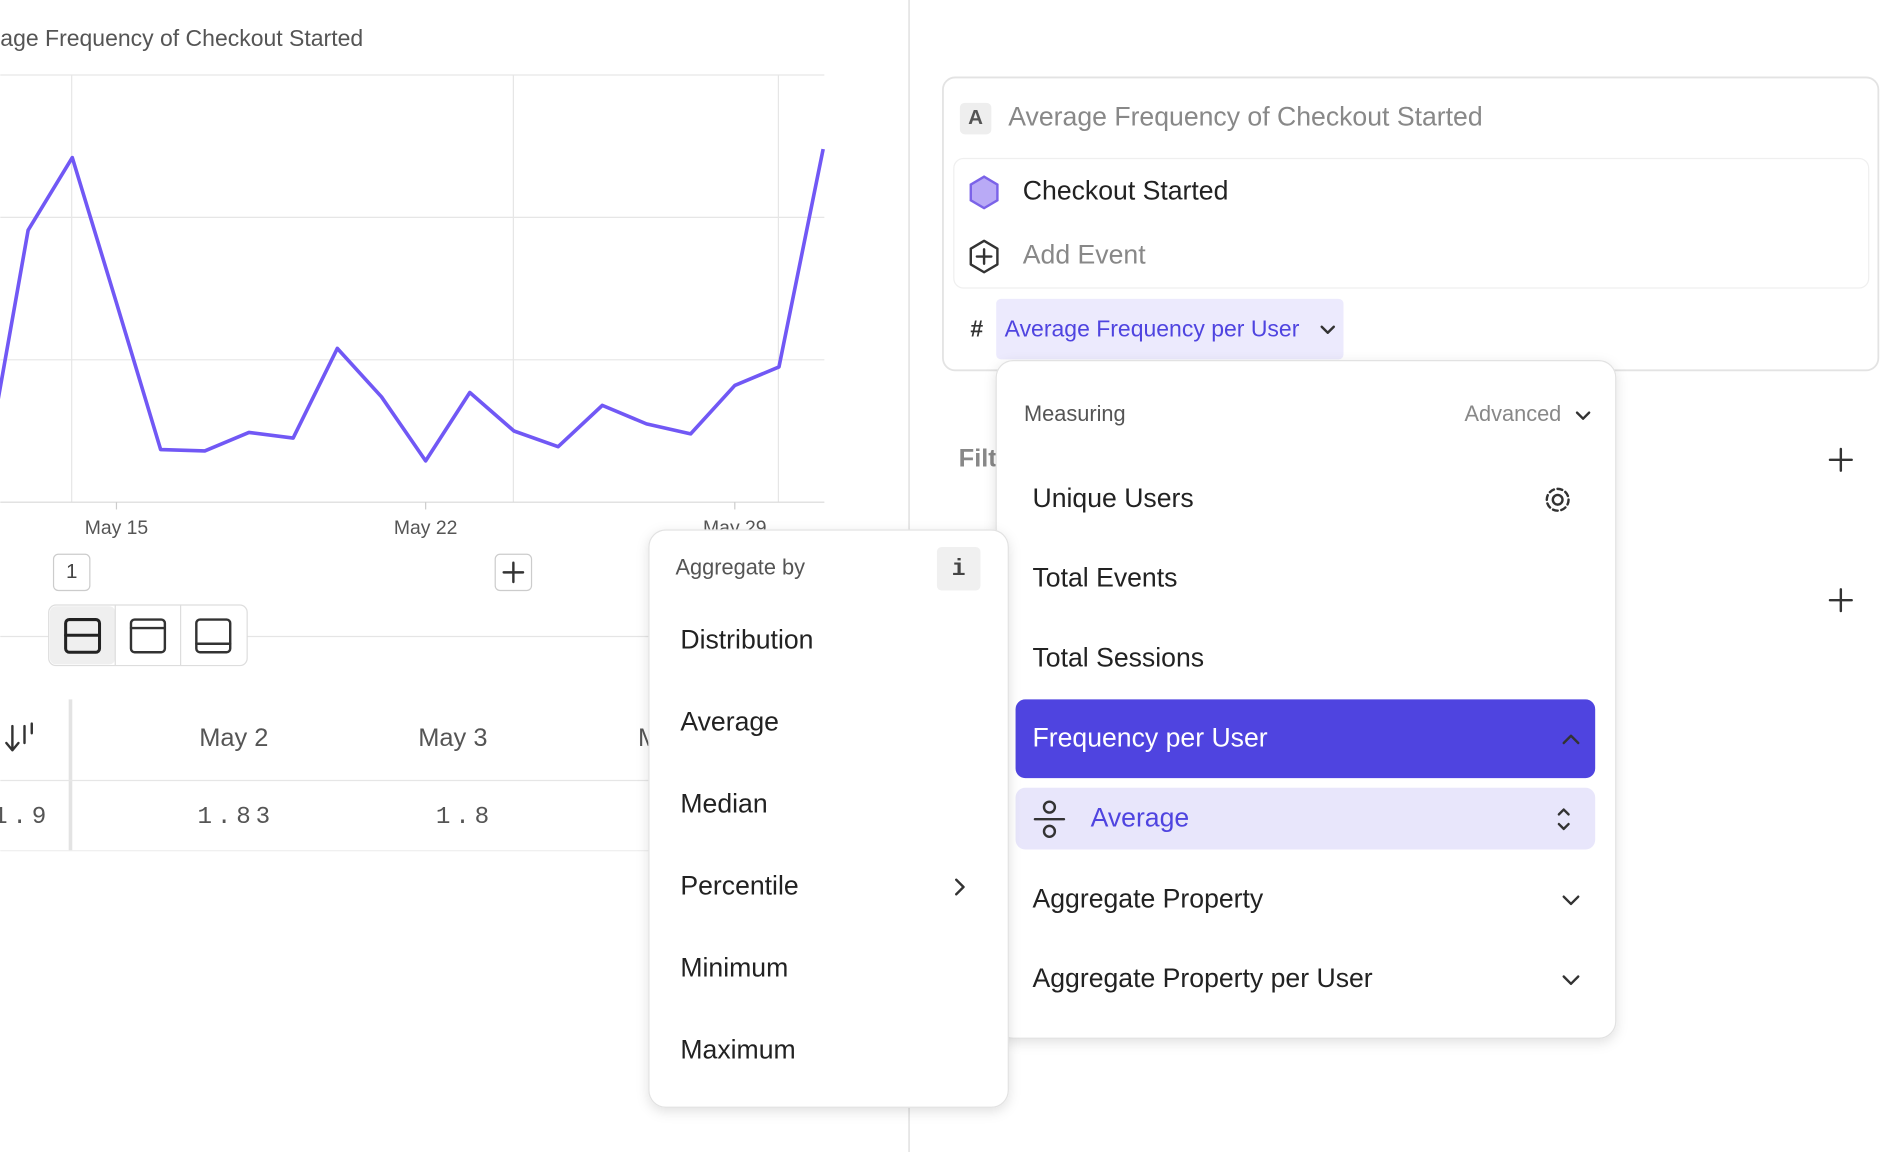 The image size is (1898, 1152). Describe the element at coordinates (734, 968) in the screenshot. I see `menu-item: Minimum` at that location.